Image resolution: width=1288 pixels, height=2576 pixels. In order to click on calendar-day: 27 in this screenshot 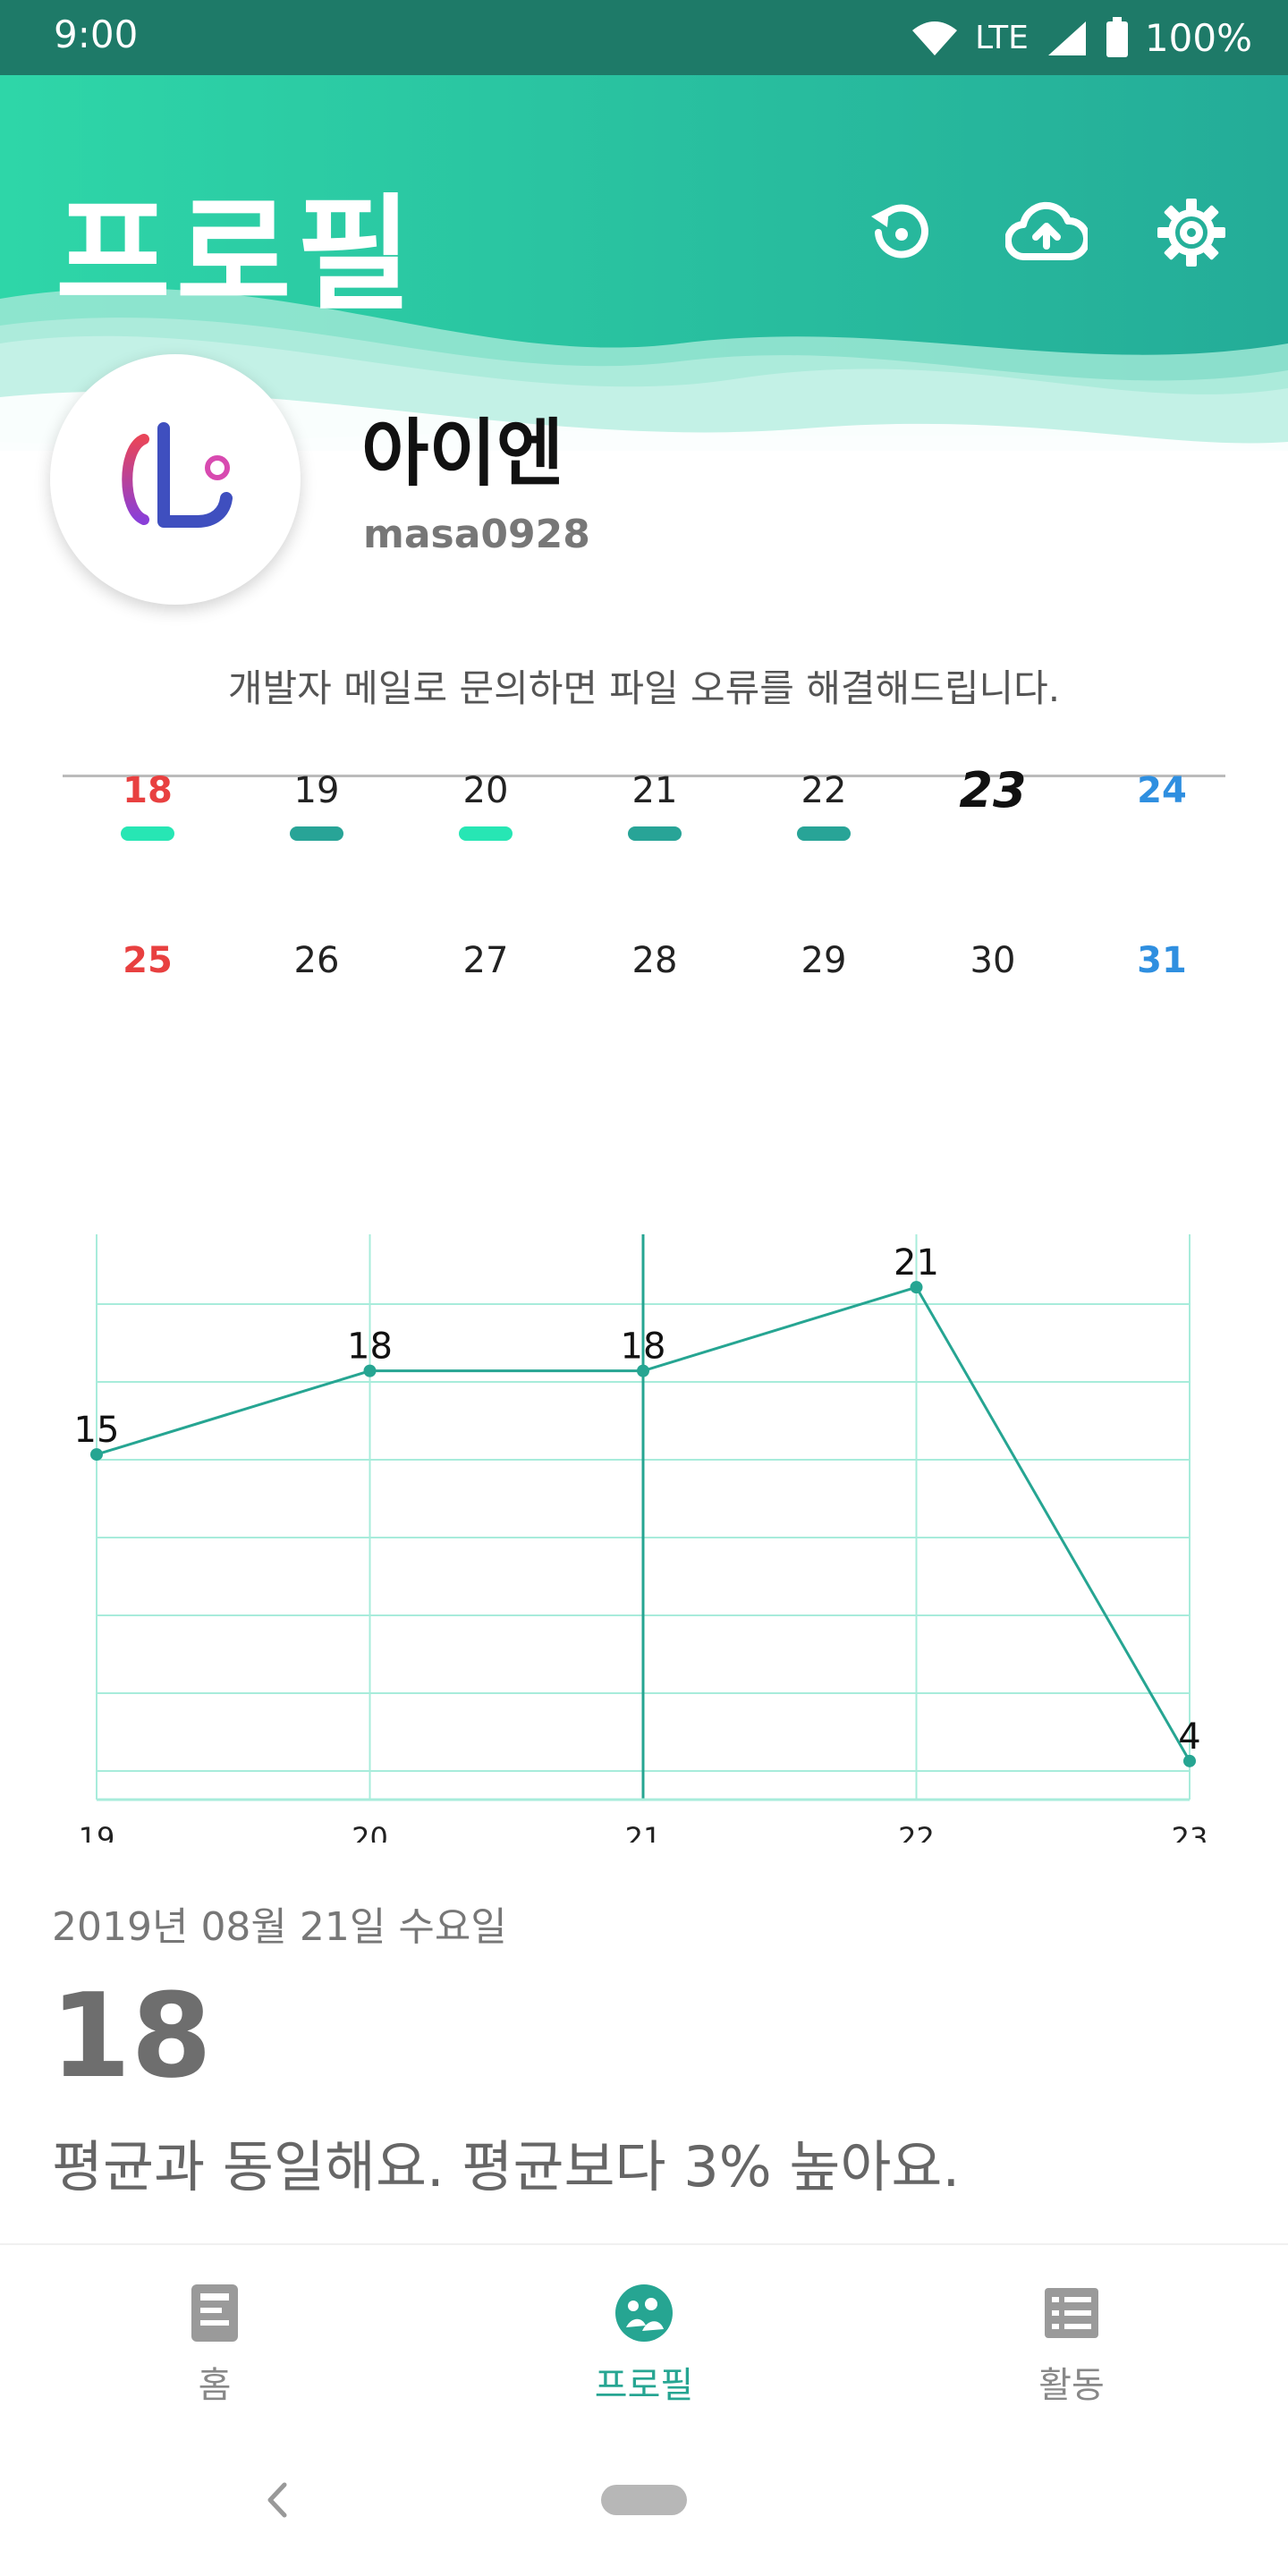, I will do `click(486, 961)`.